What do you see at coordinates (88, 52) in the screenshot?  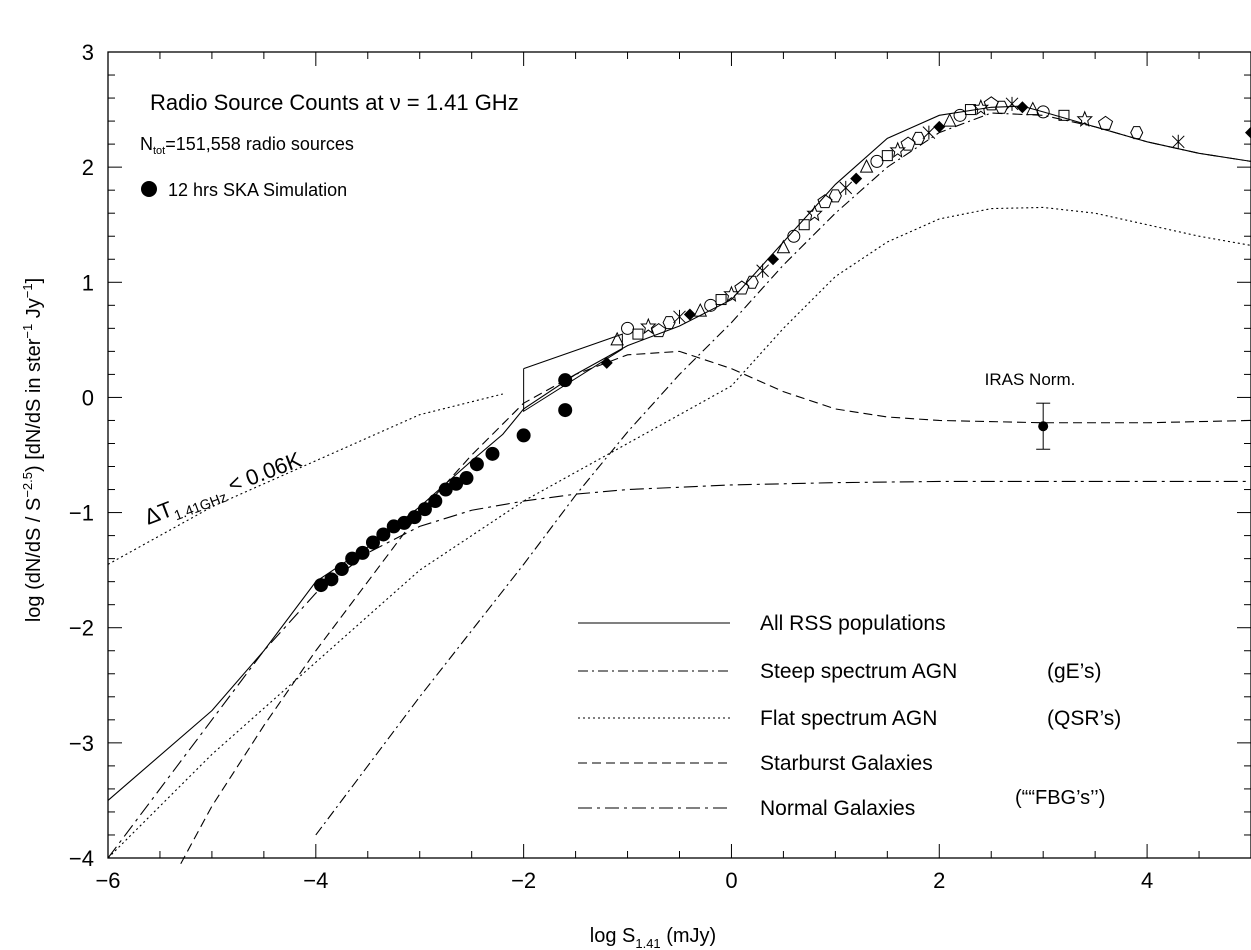 I see `y-tick-label: 3` at bounding box center [88, 52].